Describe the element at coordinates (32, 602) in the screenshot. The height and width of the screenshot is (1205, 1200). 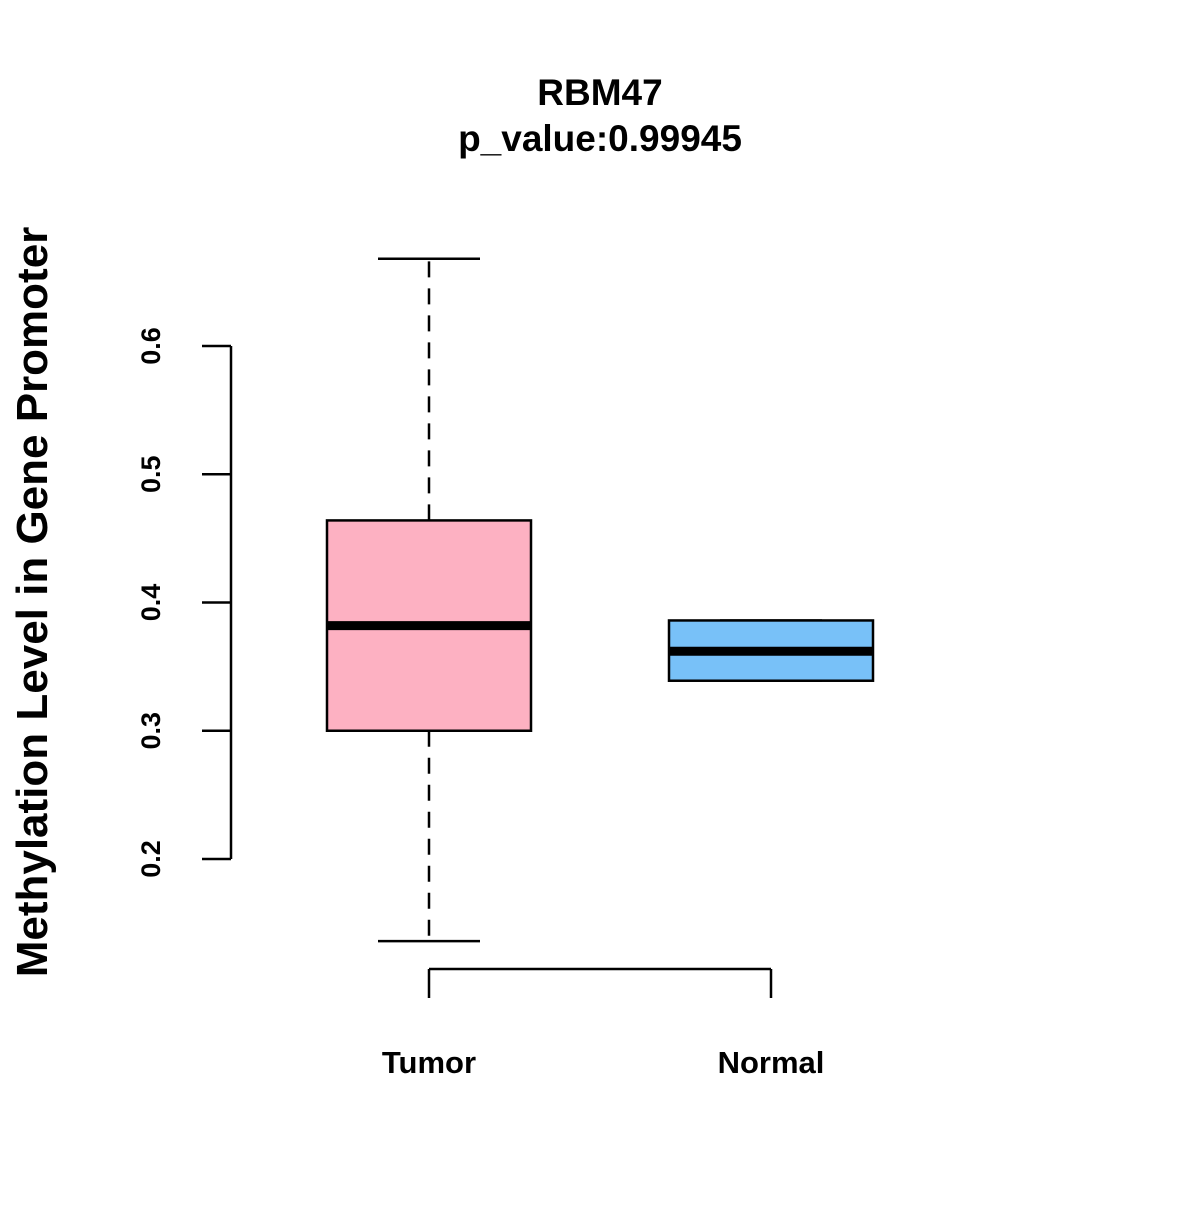
I see `y-axis-label: Methylation Level in Gene Promoter` at that location.